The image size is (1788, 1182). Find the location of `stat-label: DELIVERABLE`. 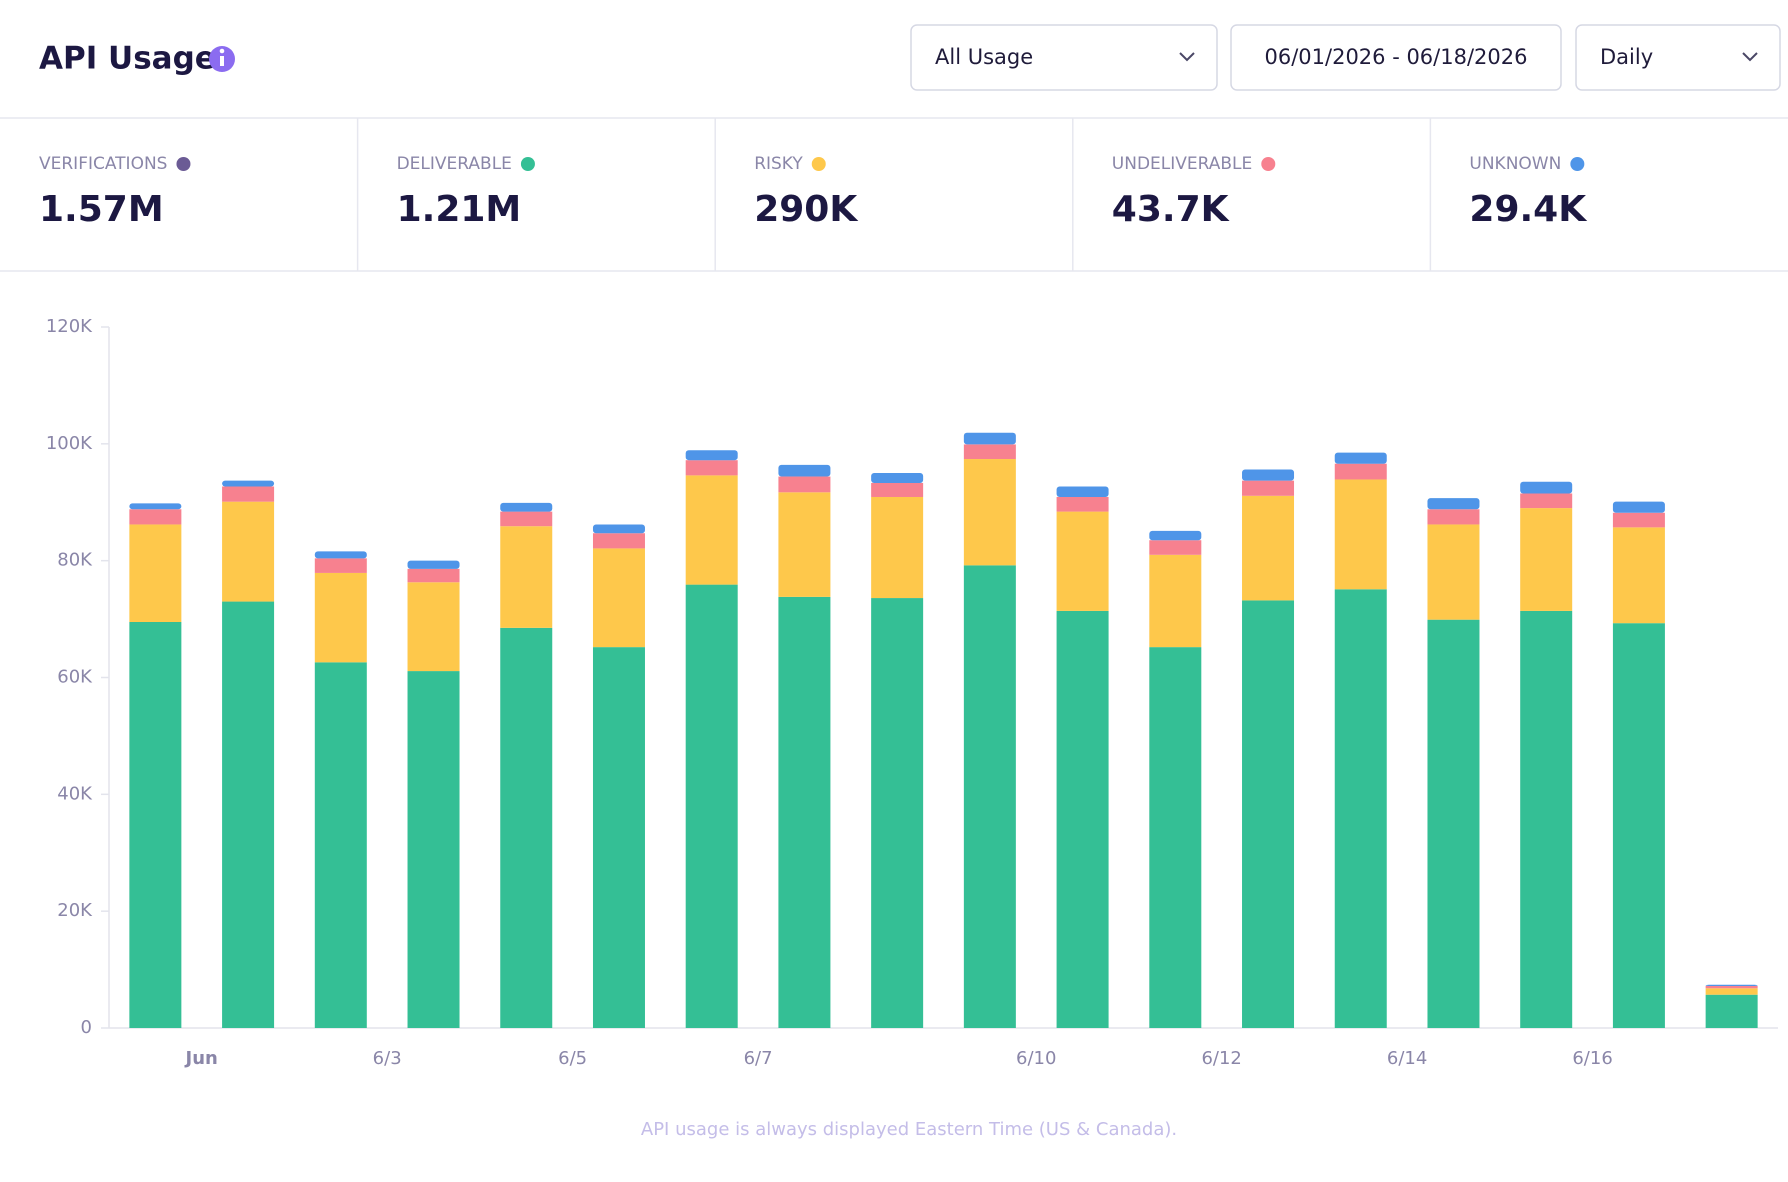

stat-label: DELIVERABLE is located at coordinates (454, 164).